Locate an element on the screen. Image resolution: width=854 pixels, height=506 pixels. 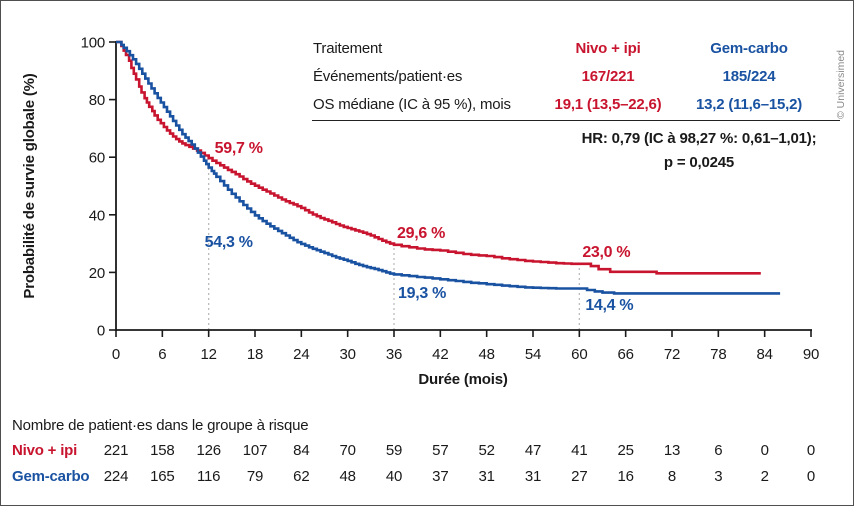
x-tick-label: 42 is located at coordinates (440, 354).